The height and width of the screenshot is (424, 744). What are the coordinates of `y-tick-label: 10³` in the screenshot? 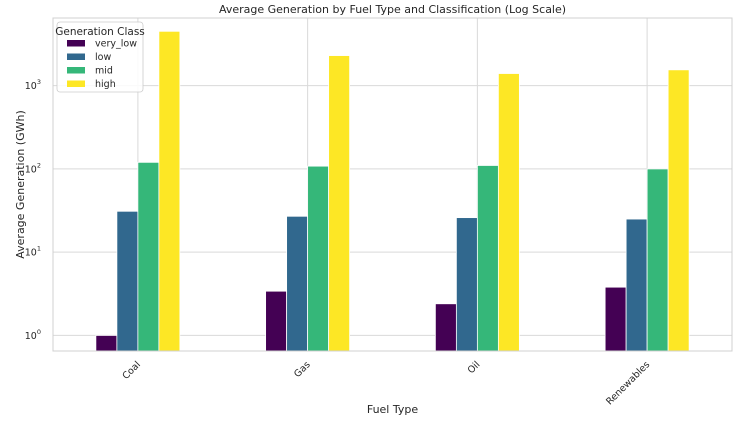 It's located at (33, 85).